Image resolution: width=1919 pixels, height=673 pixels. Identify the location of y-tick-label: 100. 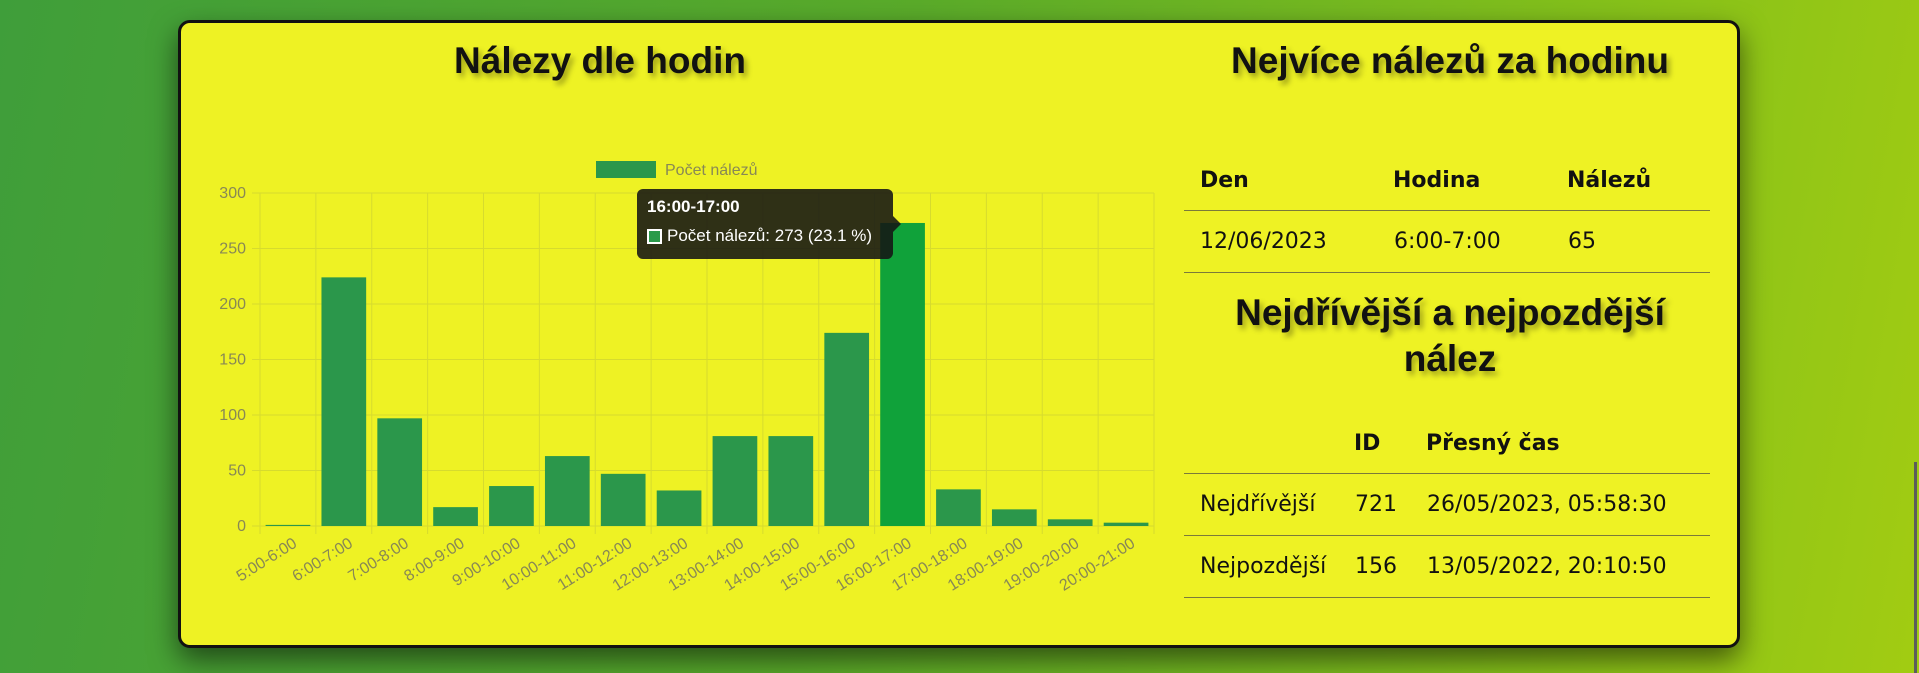
(232, 415).